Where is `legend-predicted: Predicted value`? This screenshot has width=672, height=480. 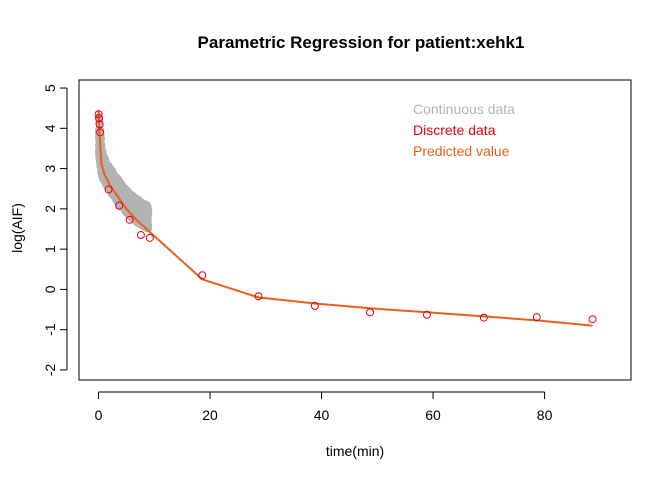 legend-predicted: Predicted value is located at coordinates (461, 151).